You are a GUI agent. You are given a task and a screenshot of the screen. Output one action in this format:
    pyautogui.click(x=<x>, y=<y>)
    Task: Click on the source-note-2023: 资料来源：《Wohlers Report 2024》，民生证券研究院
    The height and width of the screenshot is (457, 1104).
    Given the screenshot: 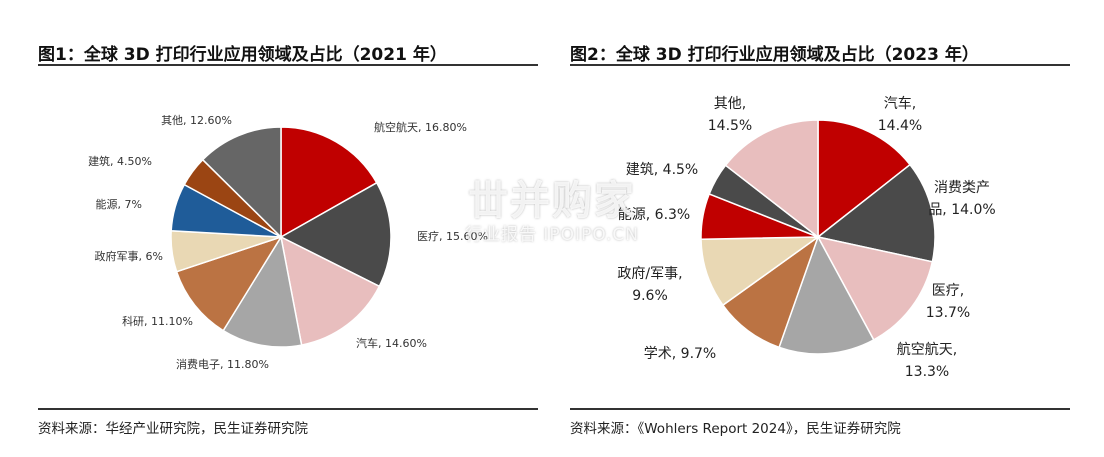 What is the action you would take?
    pyautogui.click(x=735, y=429)
    